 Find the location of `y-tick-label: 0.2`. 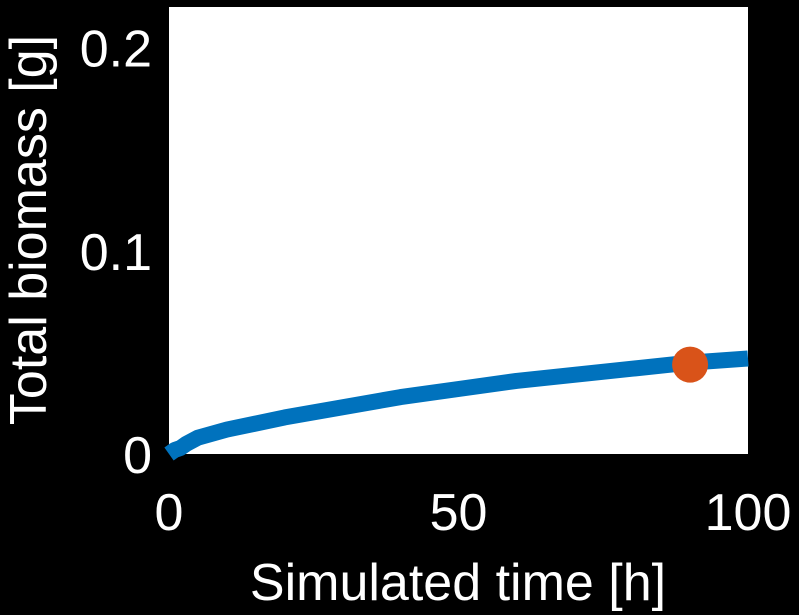

y-tick-label: 0.2 is located at coordinates (116, 50).